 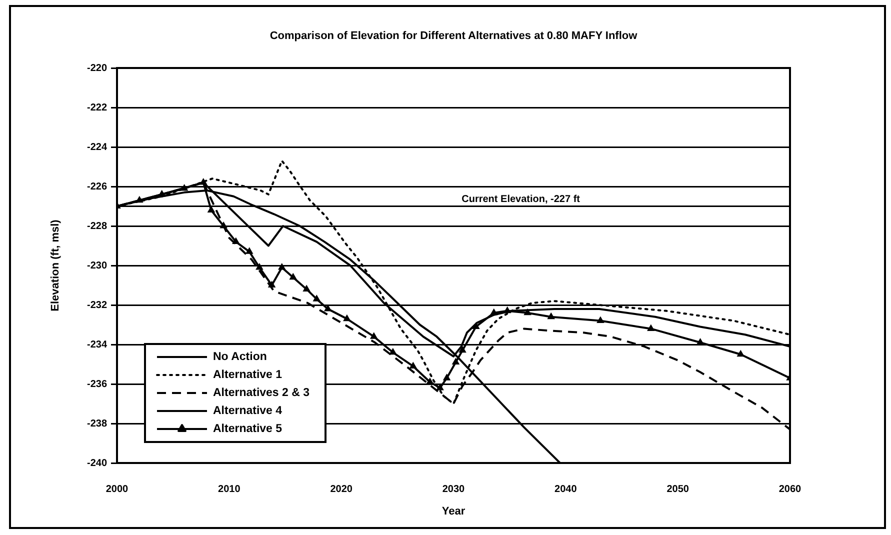 I want to click on y-tick-label: -226, so click(x=97, y=186).